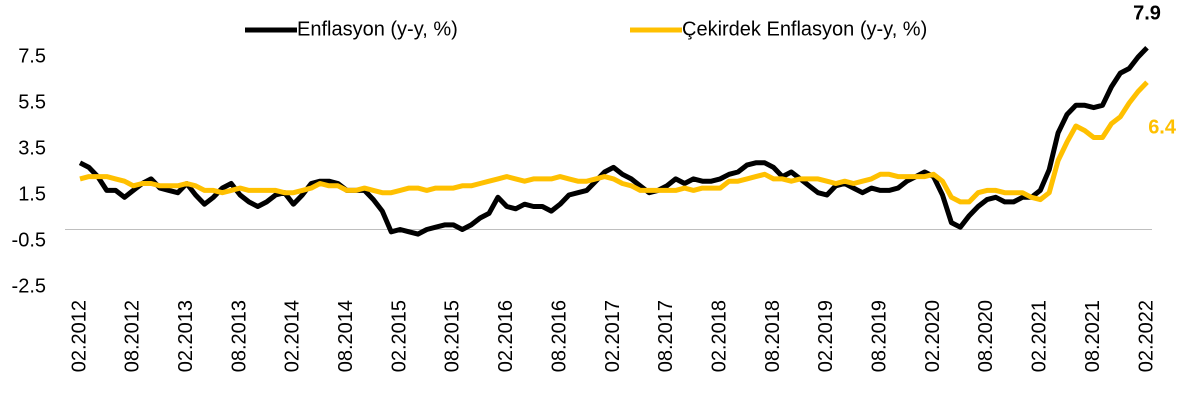 The width and height of the screenshot is (1180, 401). Describe the element at coordinates (377, 29) in the screenshot. I see `legend-label: Enflasyon (y-y, %)` at that location.